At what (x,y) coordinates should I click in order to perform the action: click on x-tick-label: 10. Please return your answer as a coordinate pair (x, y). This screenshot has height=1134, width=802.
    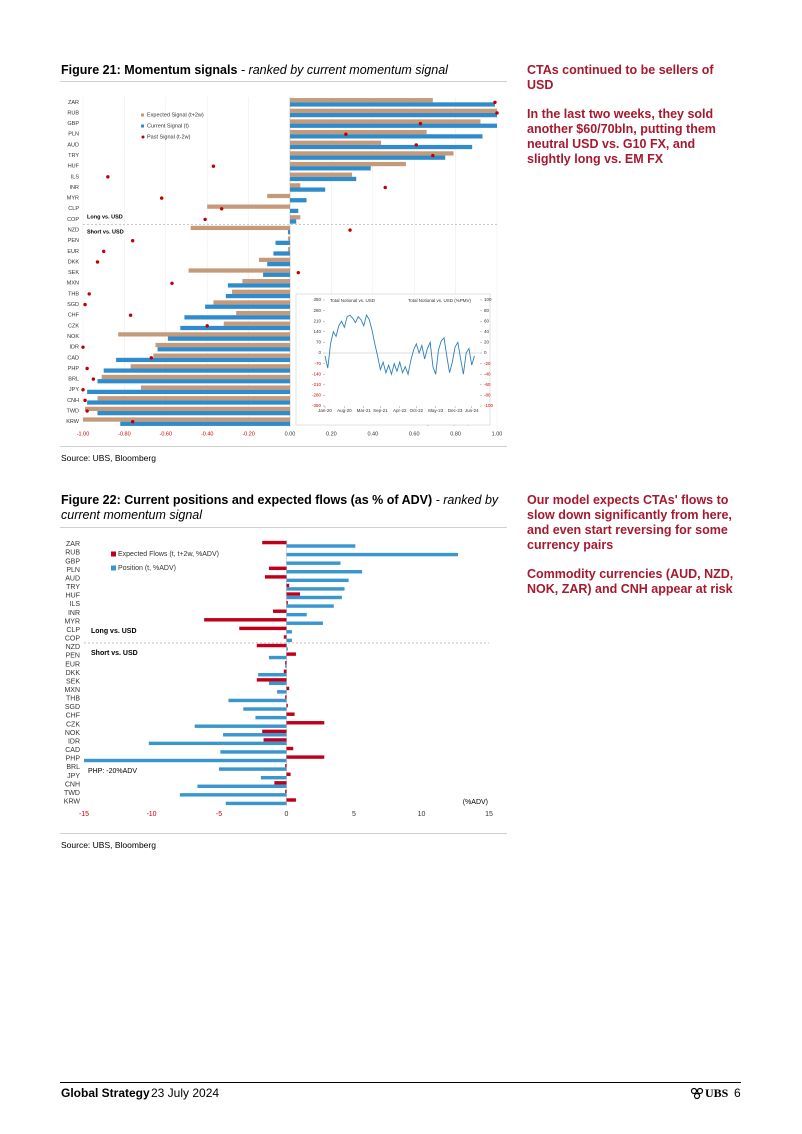
    Looking at the image, I should click on (422, 814).